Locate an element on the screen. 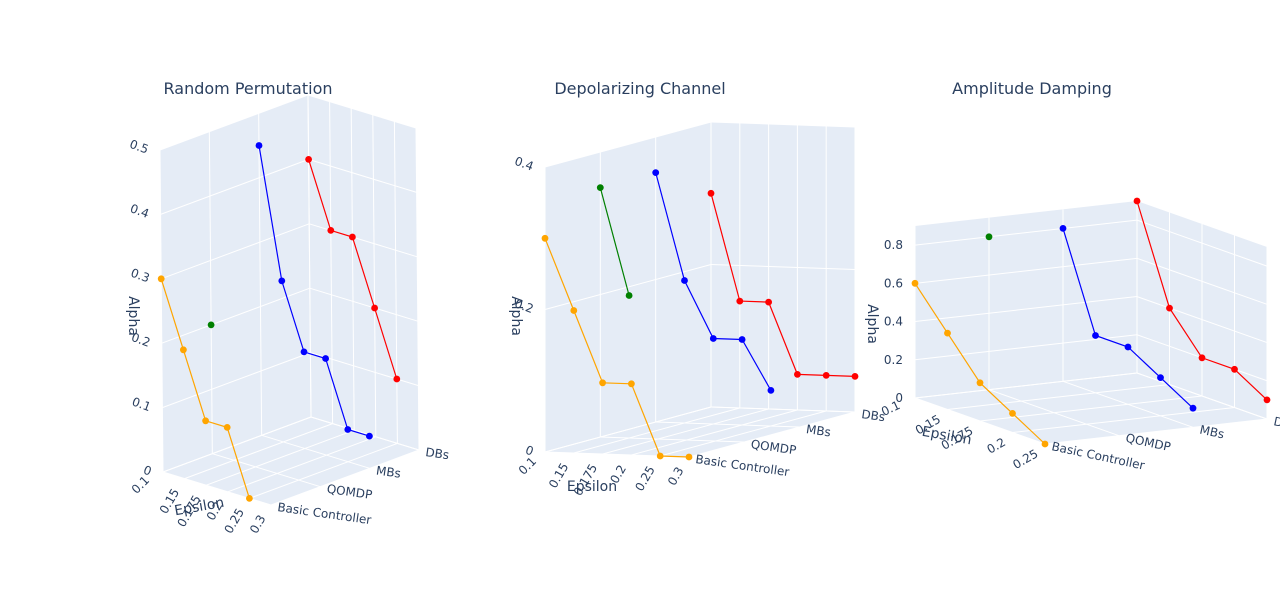 This screenshot has height=600, width=1280. z-tick-label: 0.5 is located at coordinates (139, 147).